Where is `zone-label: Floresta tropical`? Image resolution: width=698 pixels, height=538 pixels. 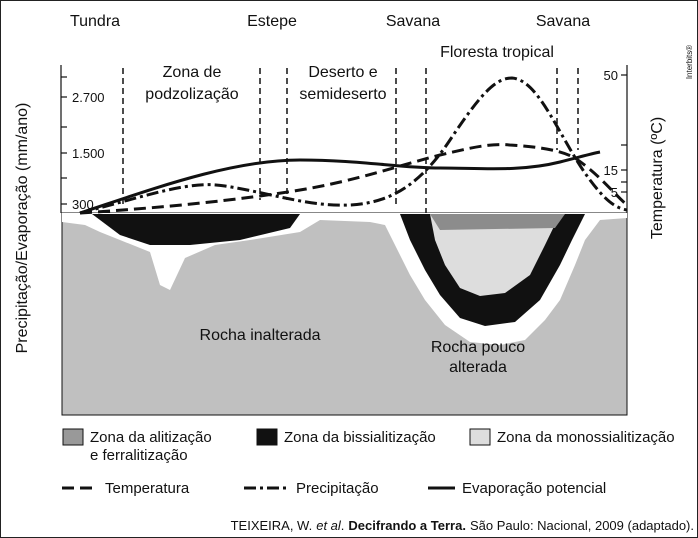 zone-label: Floresta tropical is located at coordinates (497, 52).